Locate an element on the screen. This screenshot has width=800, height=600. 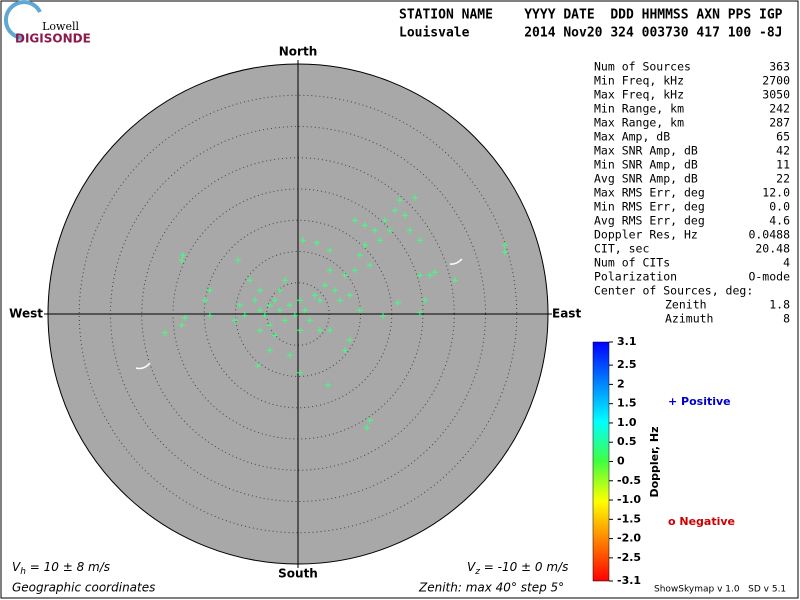
stat-value: 20.48 is located at coordinates (772, 249).